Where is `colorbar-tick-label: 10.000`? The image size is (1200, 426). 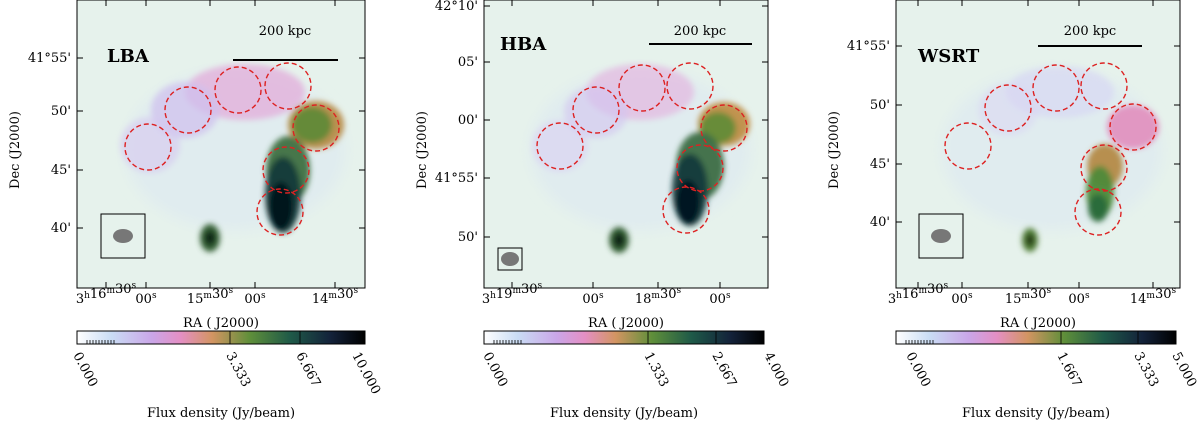
colorbar-tick-label: 10.000 is located at coordinates (365, 373).